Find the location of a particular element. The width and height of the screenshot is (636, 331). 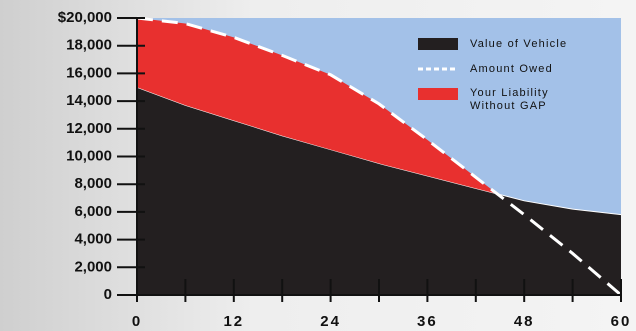

y-tick-label: 2,000 is located at coordinates (93, 266).